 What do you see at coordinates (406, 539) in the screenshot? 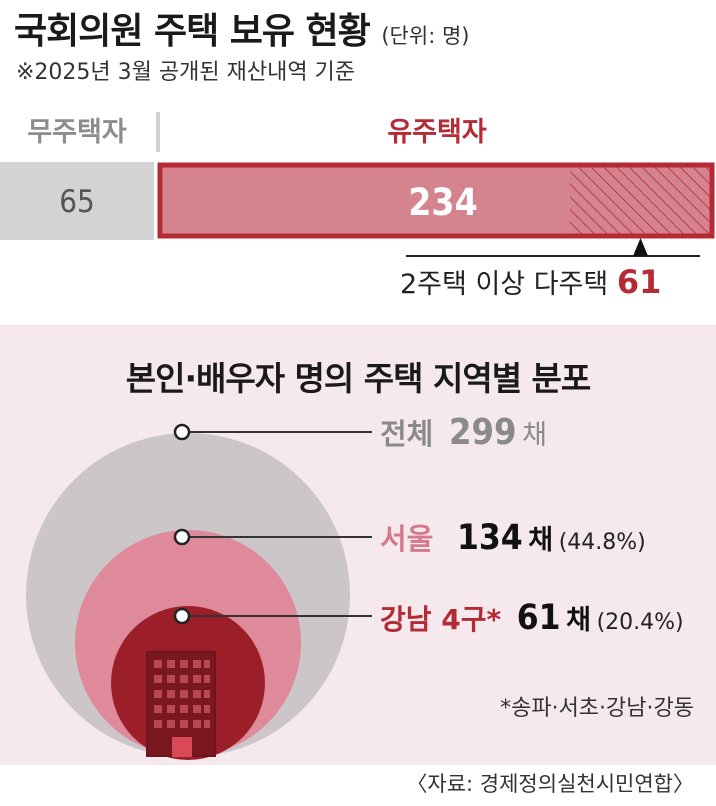
I see `seoul-label: 서울` at bounding box center [406, 539].